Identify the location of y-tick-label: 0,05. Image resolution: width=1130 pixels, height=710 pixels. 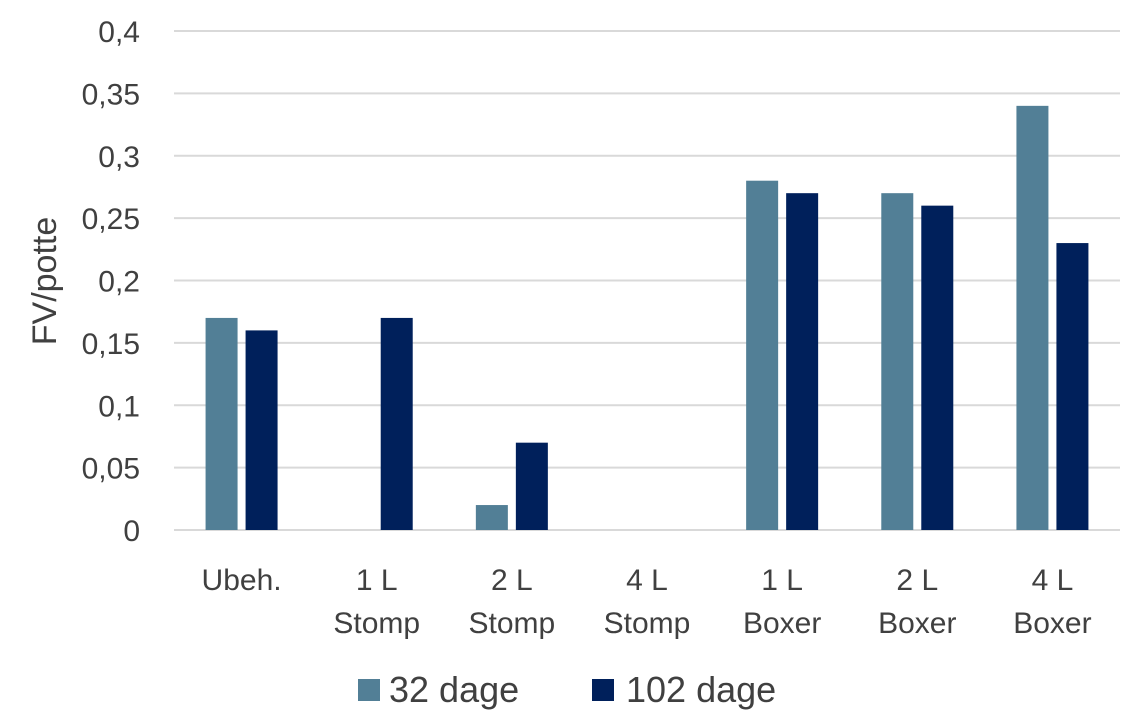
(111, 469).